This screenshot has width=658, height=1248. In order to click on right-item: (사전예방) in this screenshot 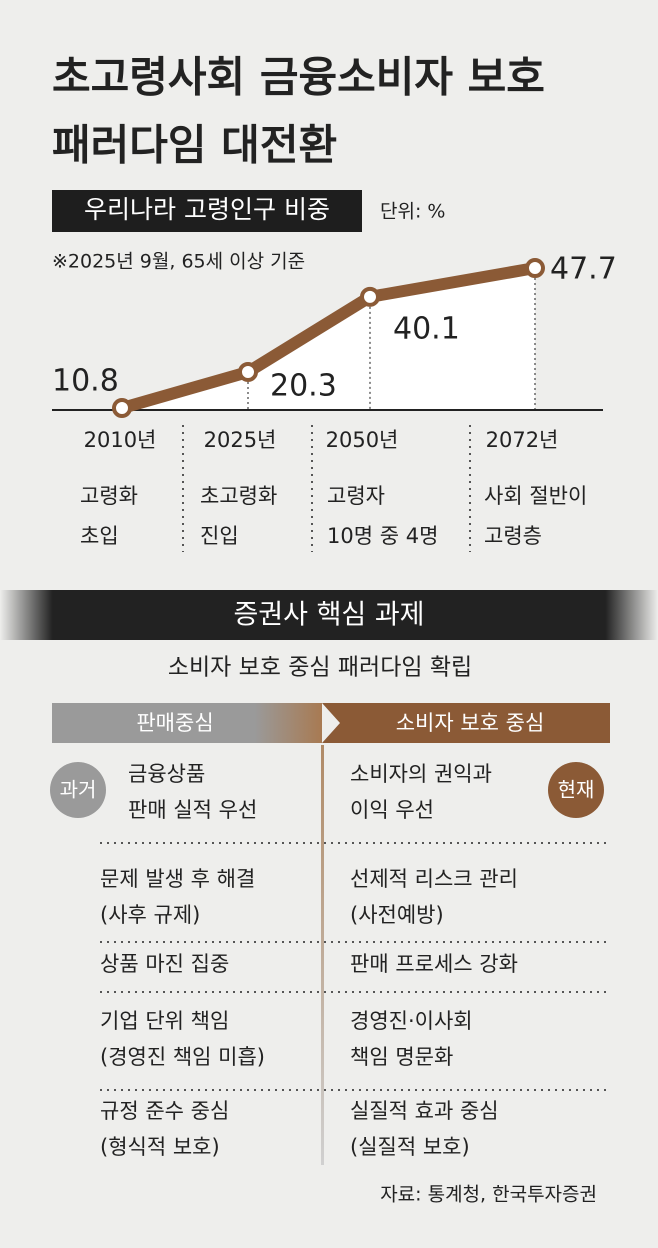, I will do `click(397, 915)`.